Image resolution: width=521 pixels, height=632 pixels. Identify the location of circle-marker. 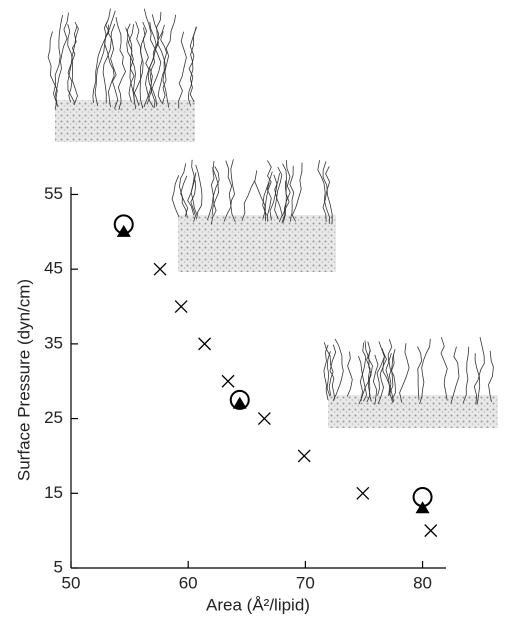
(239, 399).